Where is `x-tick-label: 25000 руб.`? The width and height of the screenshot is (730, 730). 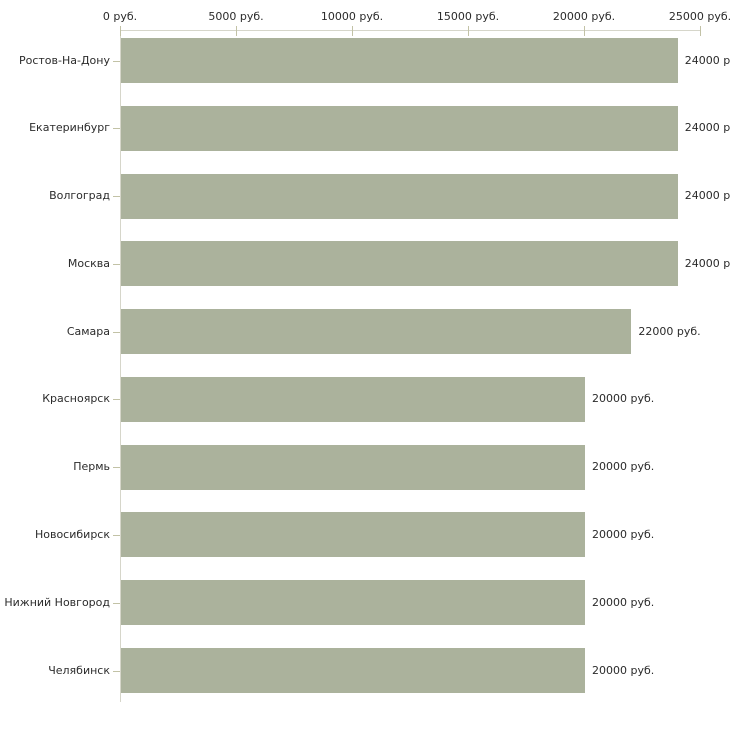 x-tick-label: 25000 руб. is located at coordinates (699, 16).